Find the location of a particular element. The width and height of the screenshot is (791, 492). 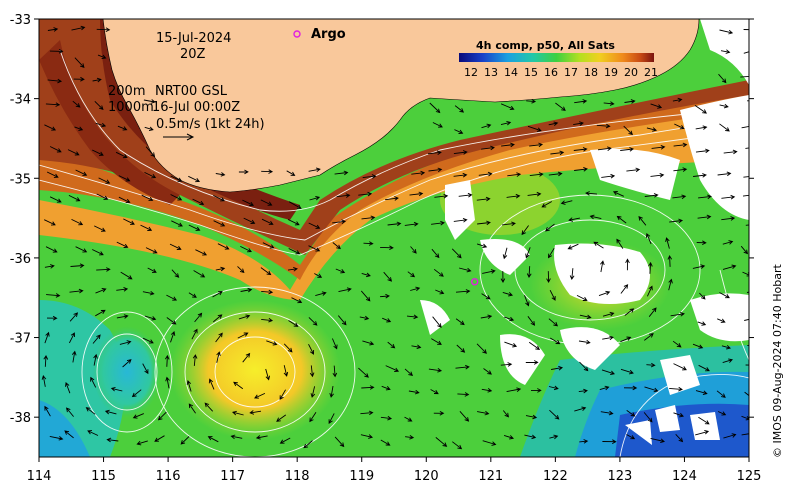

date-label: 15-Jul-2024 is located at coordinates (193, 38).